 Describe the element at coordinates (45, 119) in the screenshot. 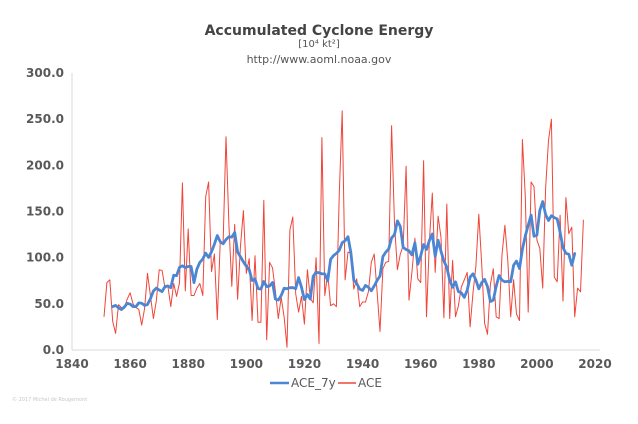

I see `y-tick-label: 250.0` at that location.